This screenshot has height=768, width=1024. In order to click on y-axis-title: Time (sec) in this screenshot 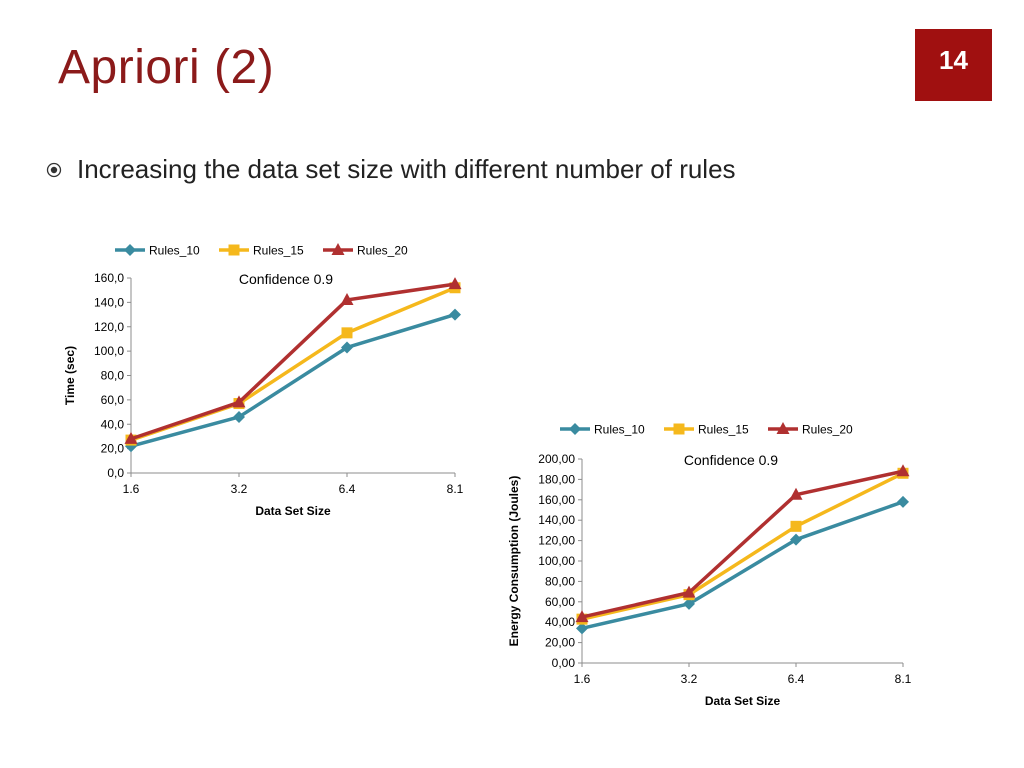, I will do `click(70, 375)`.